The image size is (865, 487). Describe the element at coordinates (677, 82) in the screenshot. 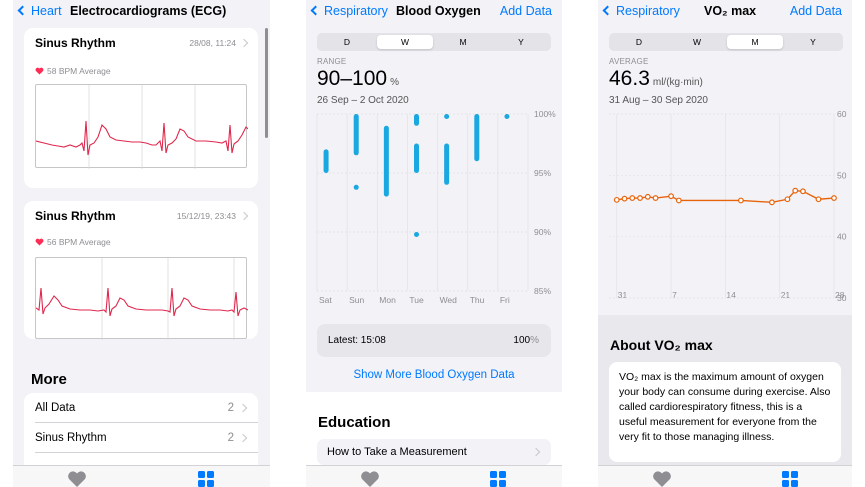

I see `average-unit: ml/(kg·min)` at that location.